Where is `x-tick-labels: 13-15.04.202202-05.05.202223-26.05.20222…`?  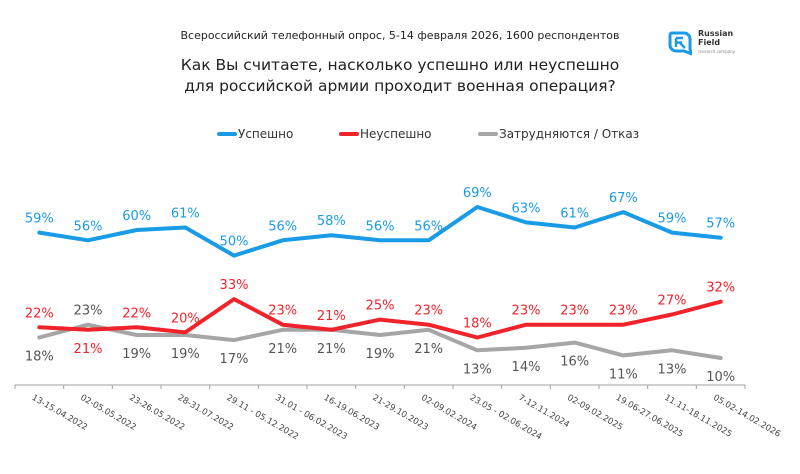 x-tick-labels: 13-15.04.202202-05.05.202223-26.05.20222… is located at coordinates (406, 417).